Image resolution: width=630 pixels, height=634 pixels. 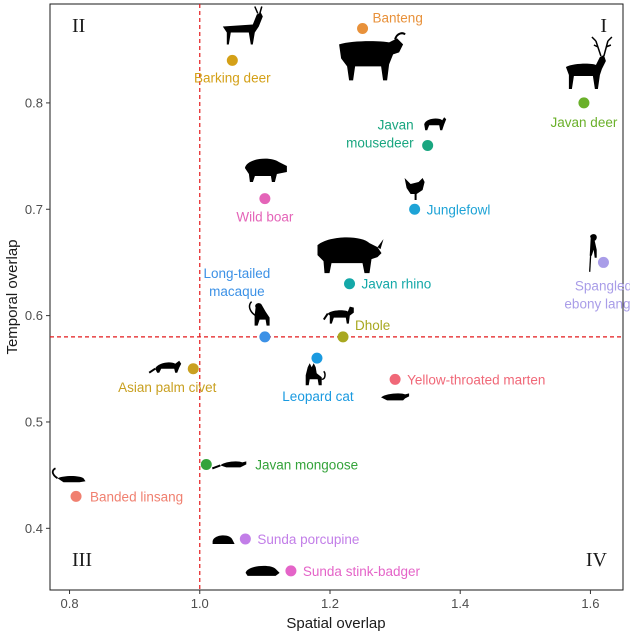 I want to click on barking-deer-icon, so click(x=242, y=25).